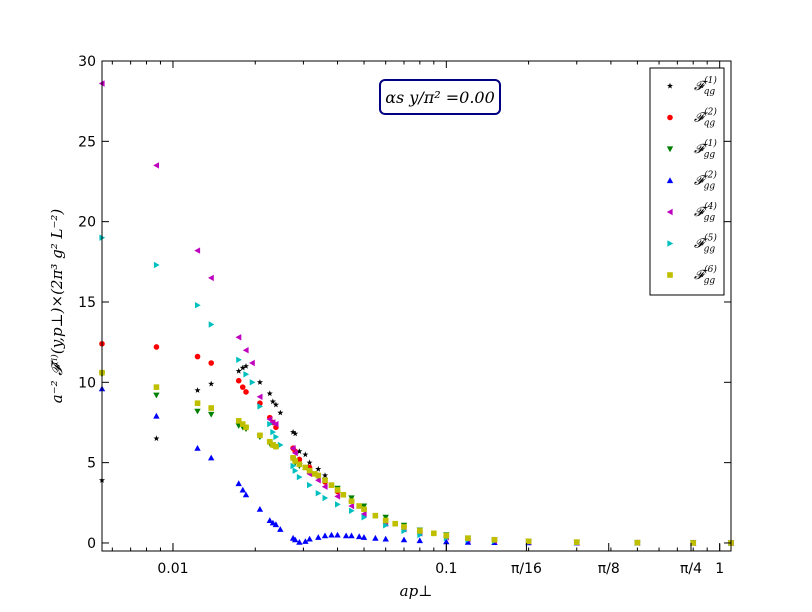 This screenshot has width=812, height=612. I want to click on x-tick-label: π/8, so click(609, 569).